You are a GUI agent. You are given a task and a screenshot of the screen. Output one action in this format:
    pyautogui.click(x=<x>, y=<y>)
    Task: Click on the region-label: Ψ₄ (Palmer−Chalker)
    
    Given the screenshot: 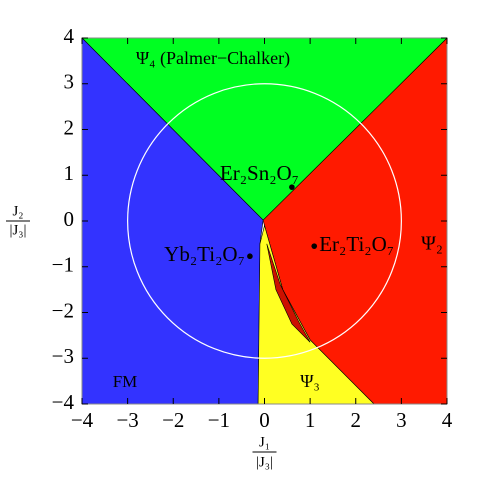 What is the action you would take?
    pyautogui.click(x=213, y=58)
    